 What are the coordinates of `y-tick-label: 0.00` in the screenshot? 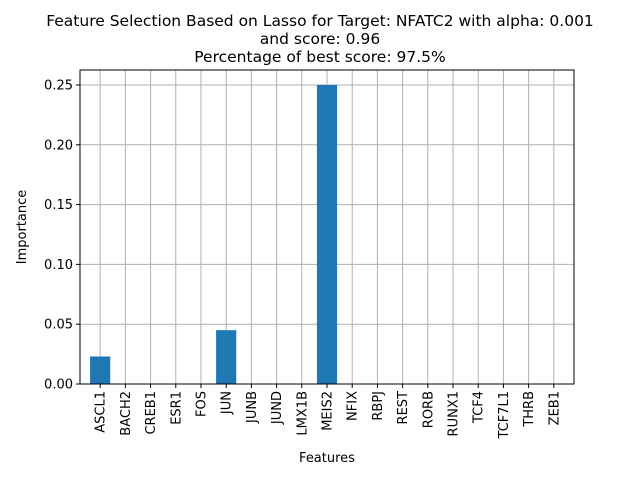 It's located at (58, 385).